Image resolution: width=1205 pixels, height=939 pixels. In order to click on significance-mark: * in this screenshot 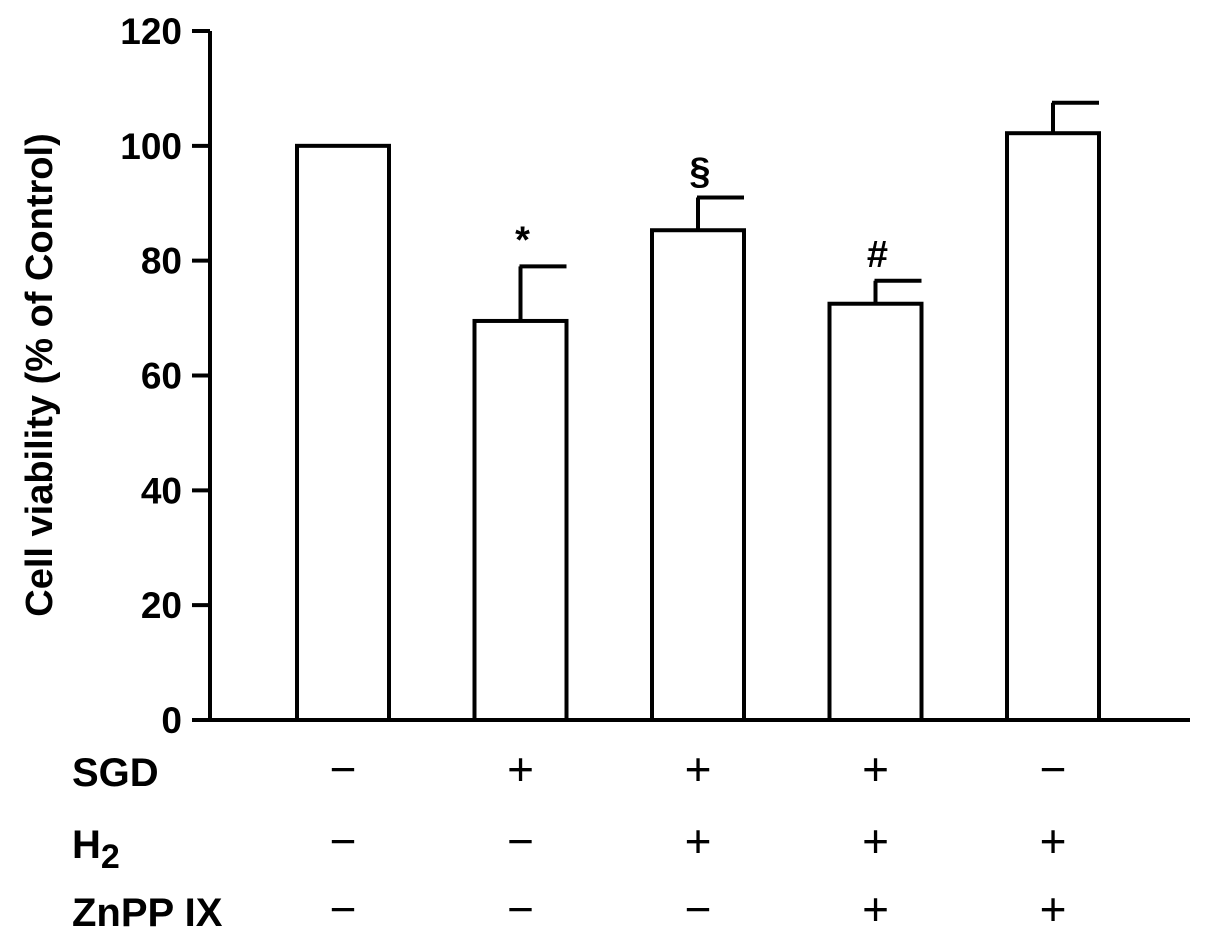, I will do `click(522, 240)`.